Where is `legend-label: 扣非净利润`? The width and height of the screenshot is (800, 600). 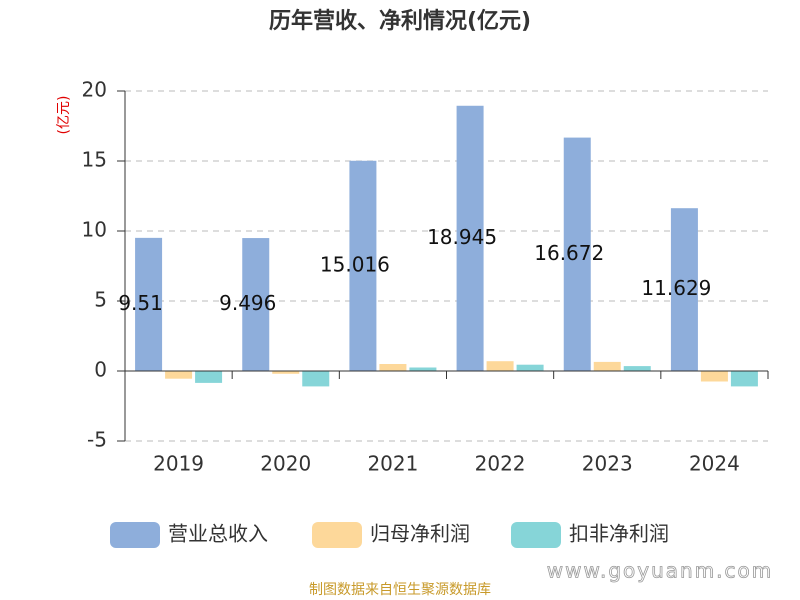 legend-label: 扣非净利润 is located at coordinates (619, 534).